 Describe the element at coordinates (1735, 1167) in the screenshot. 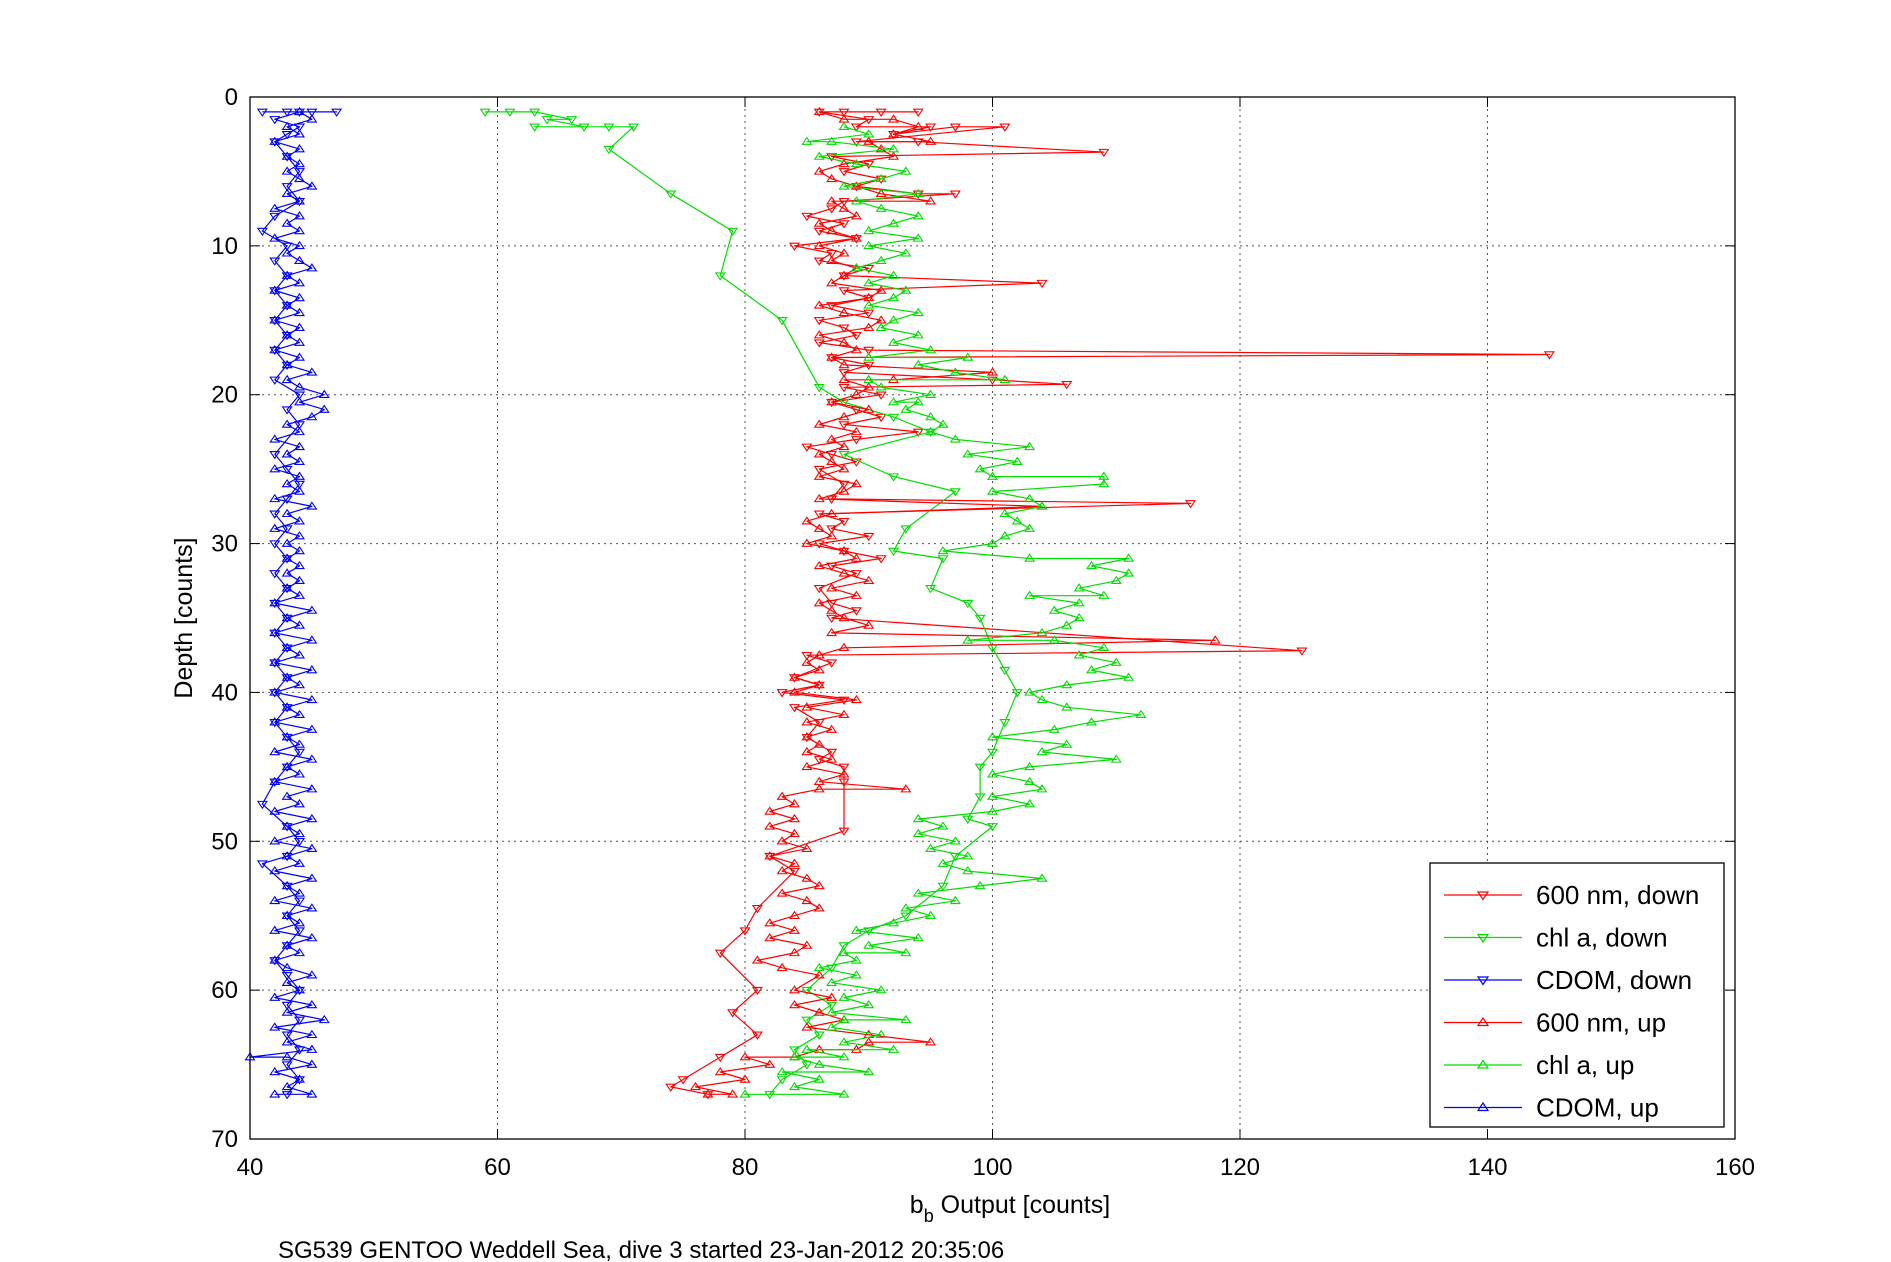

I see `x-tick-label: 160` at that location.